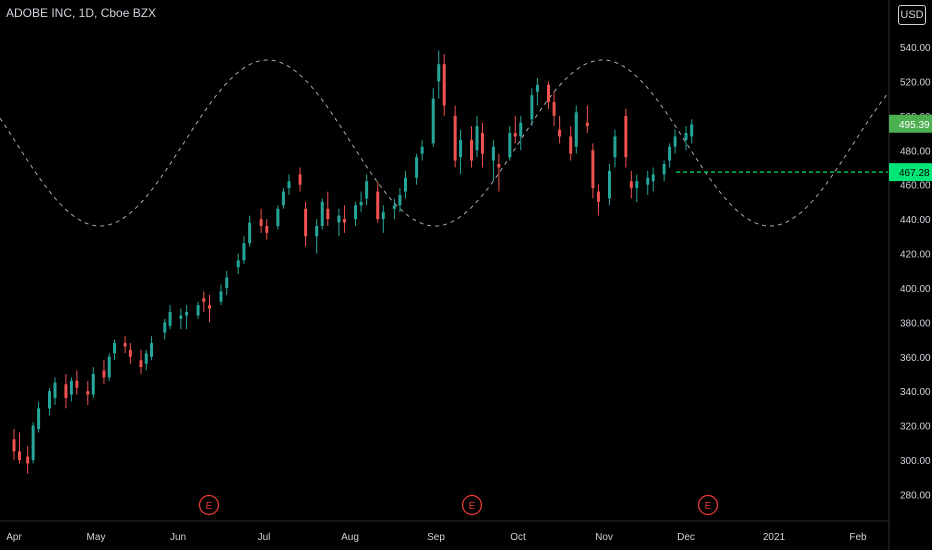  I want to click on chart-title: ADOBE INC, 1D, Cboe BZX, so click(81, 13).